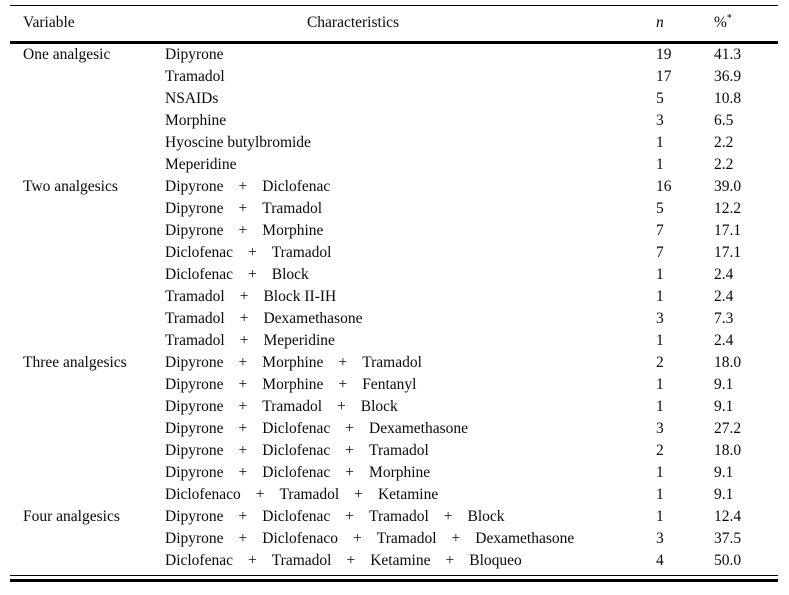 Image resolution: width=789 pixels, height=595 pixels. Describe the element at coordinates (724, 164) in the screenshot. I see `percent-cell: 2.2` at that location.